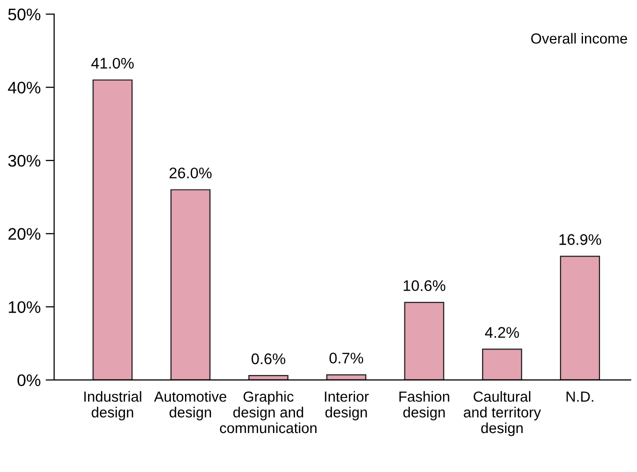 This screenshot has width=637, height=472. I want to click on y-tick-label: 20%, so click(24, 234).